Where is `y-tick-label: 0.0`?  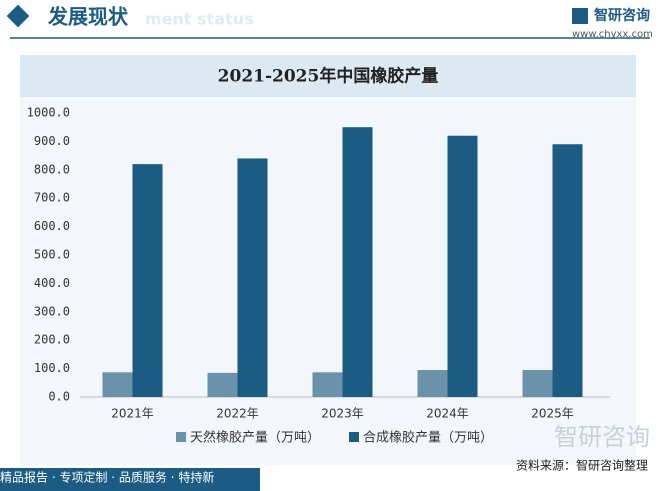
y-tick-label: 0.0 is located at coordinates (59, 397).